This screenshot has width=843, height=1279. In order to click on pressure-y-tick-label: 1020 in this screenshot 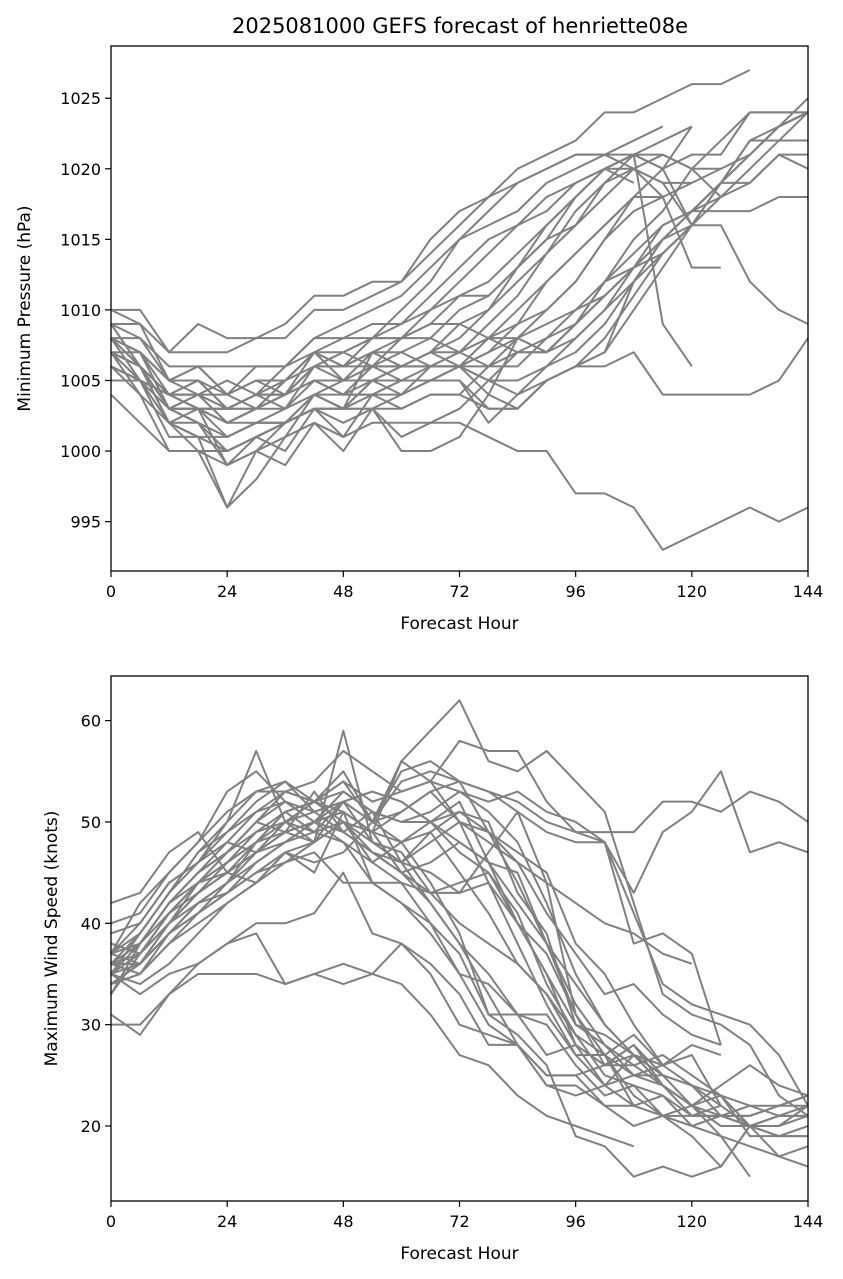, I will do `click(80, 169)`.